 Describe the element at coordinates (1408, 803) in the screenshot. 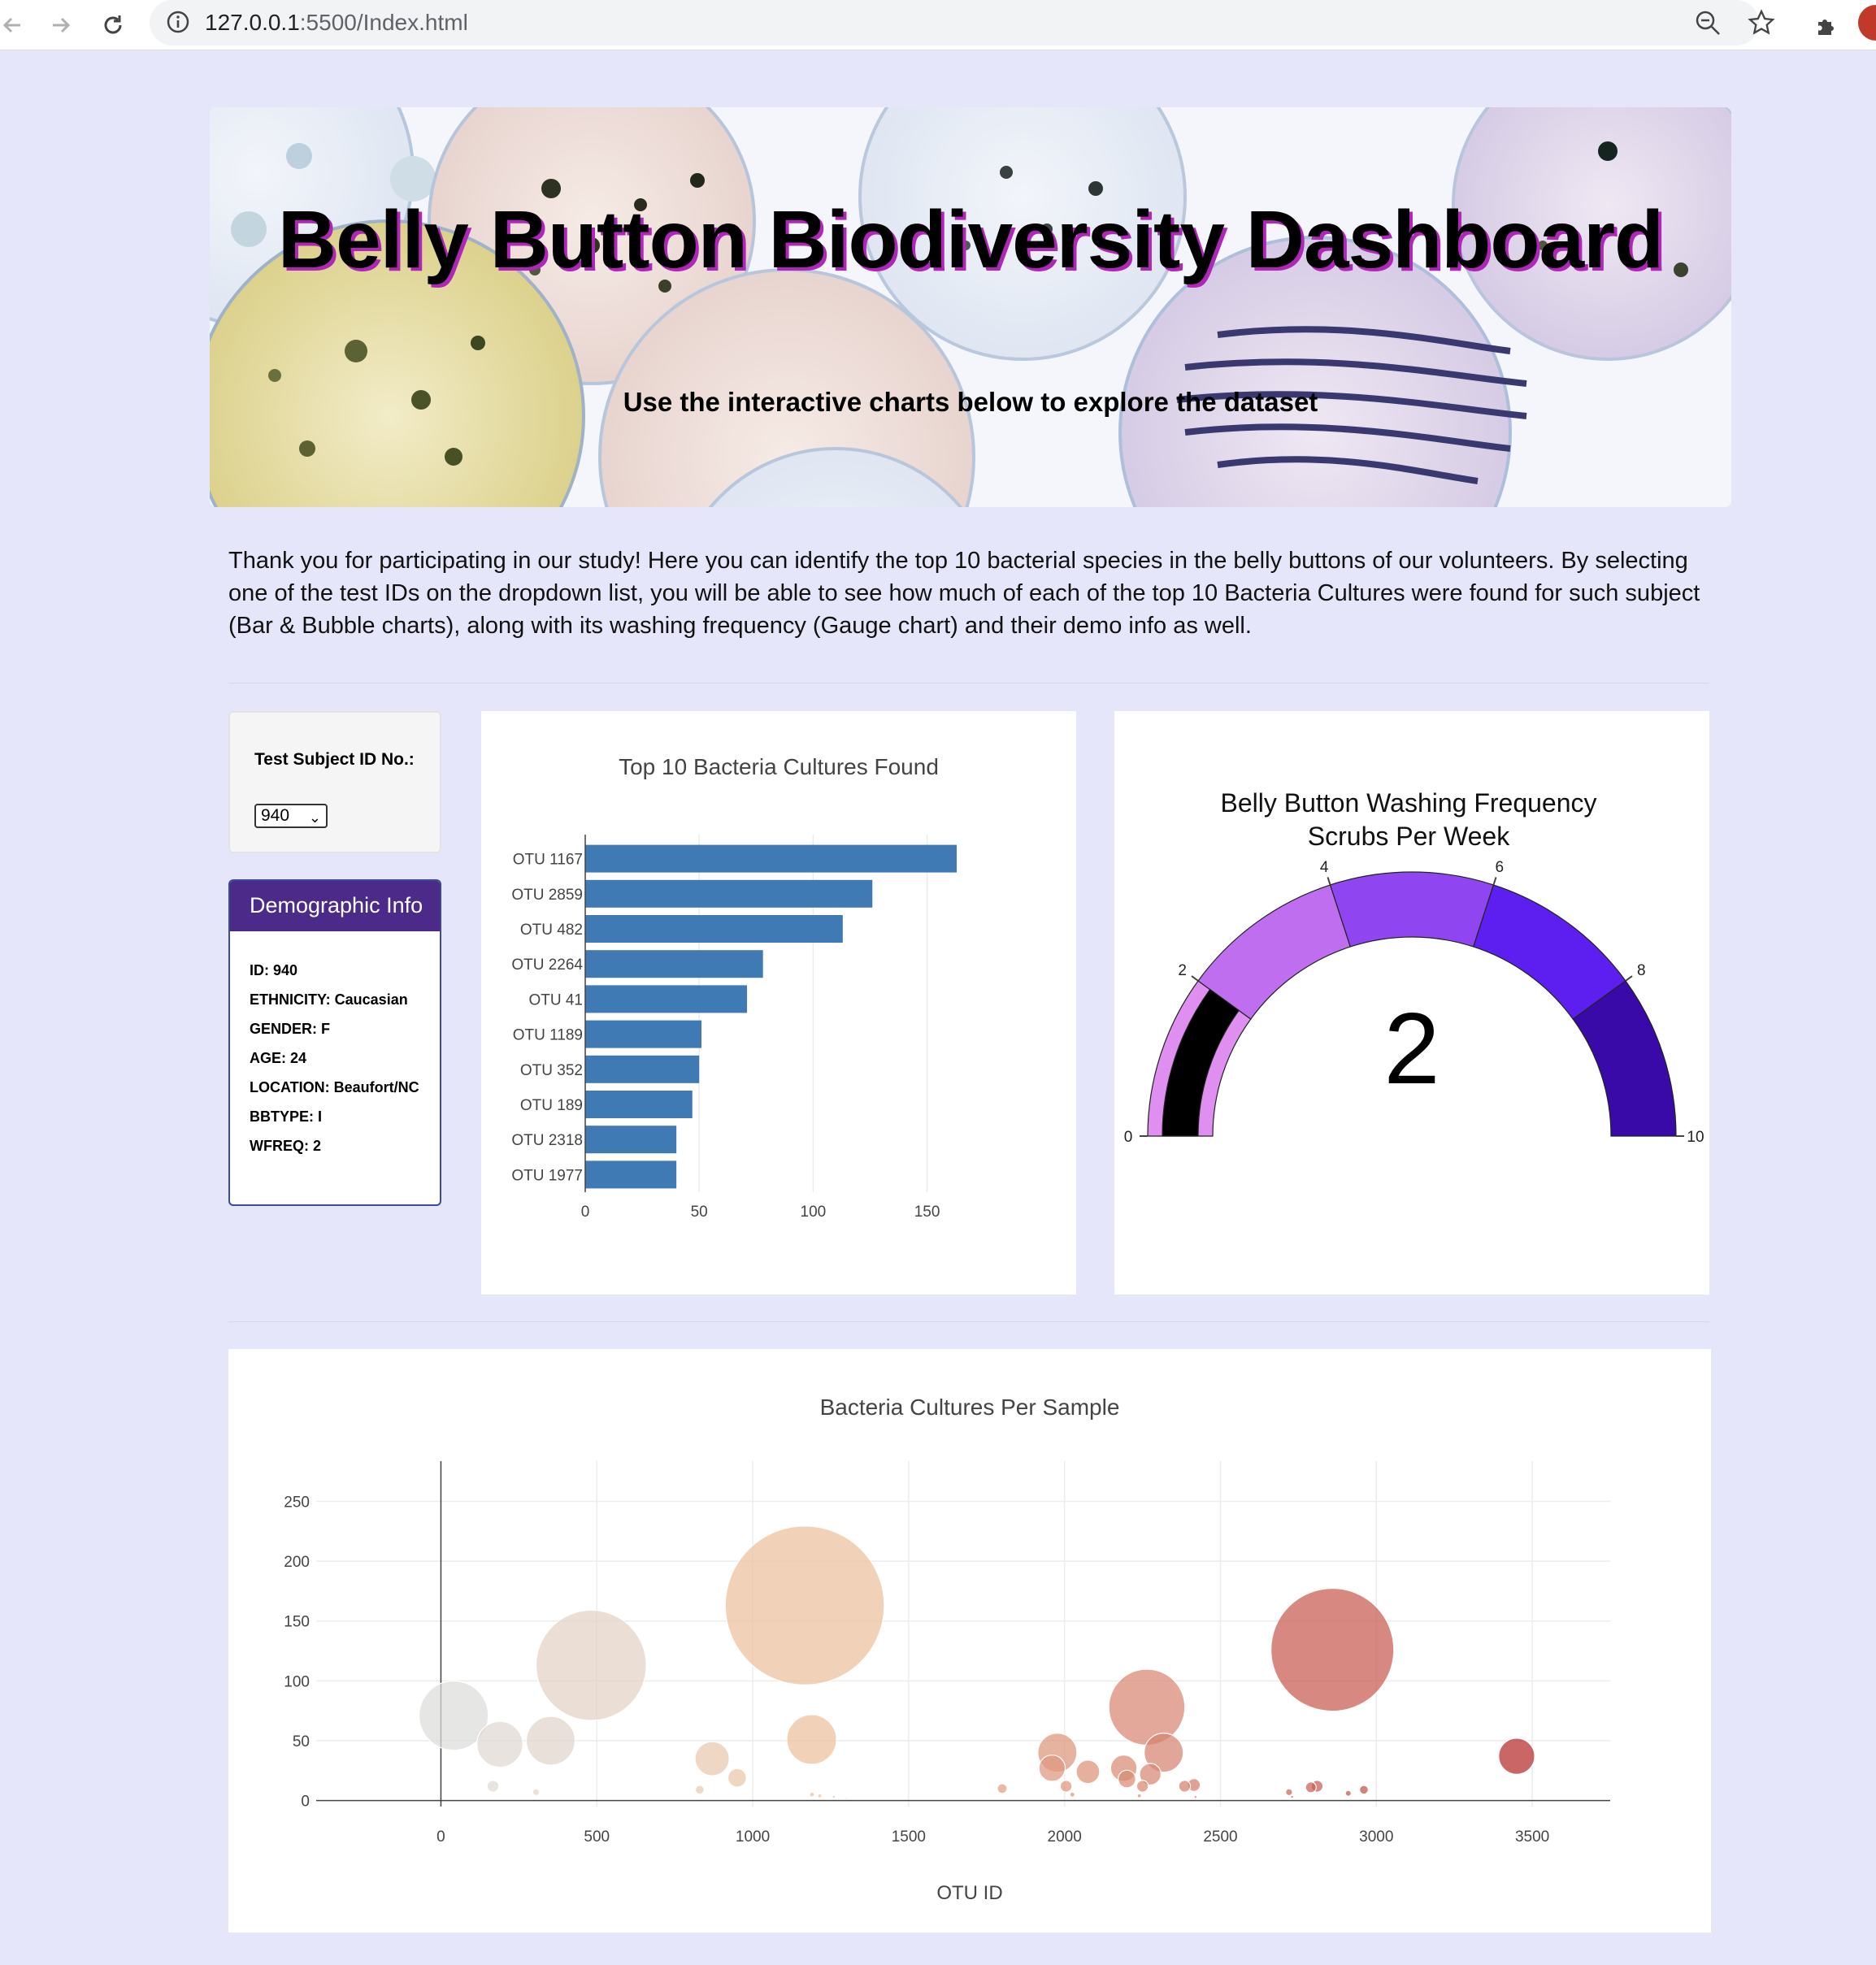

I see `gauge-title: Belly Button Washing Frequency` at that location.